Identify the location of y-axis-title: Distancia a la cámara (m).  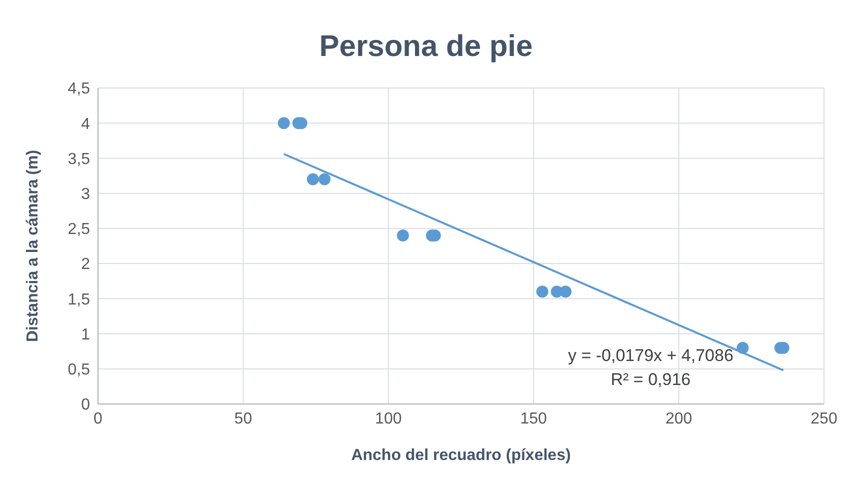
(33, 246).